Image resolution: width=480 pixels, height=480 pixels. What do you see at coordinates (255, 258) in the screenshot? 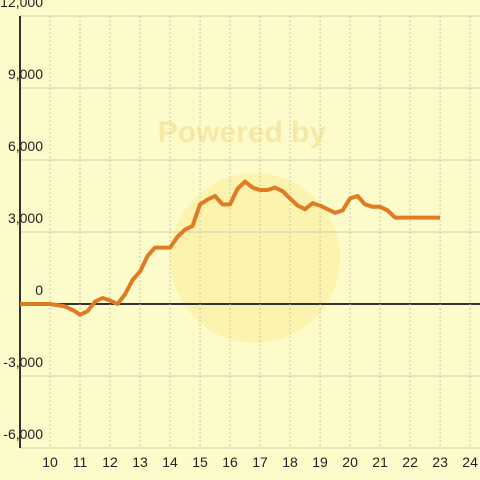
I see `watermark-logo` at bounding box center [255, 258].